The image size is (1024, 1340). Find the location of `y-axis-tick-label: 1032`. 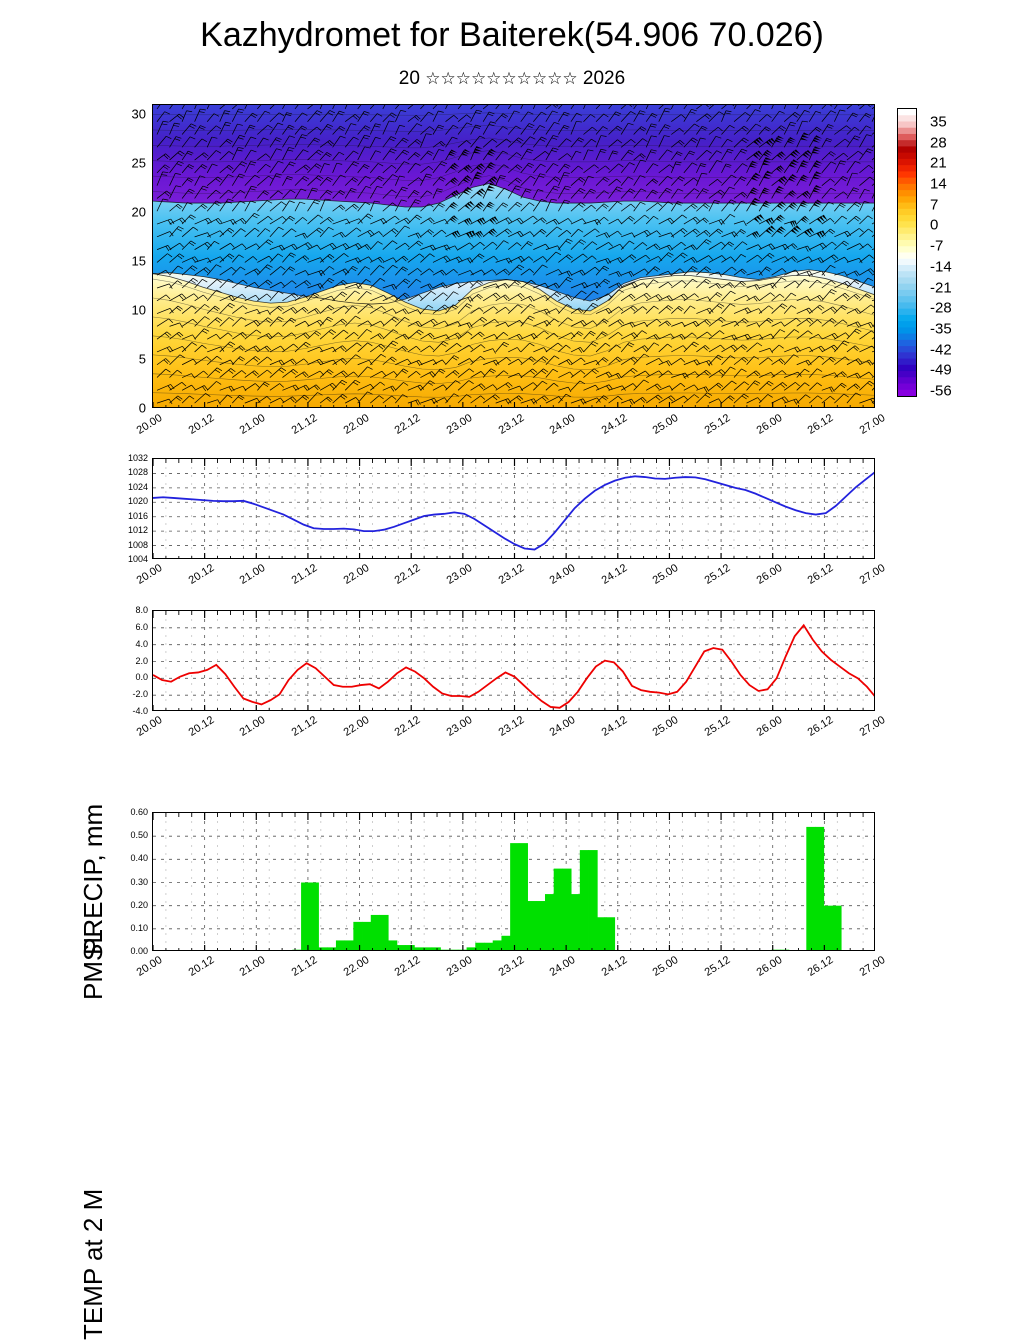

y-axis-tick-label: 1032 is located at coordinates (126, 458).